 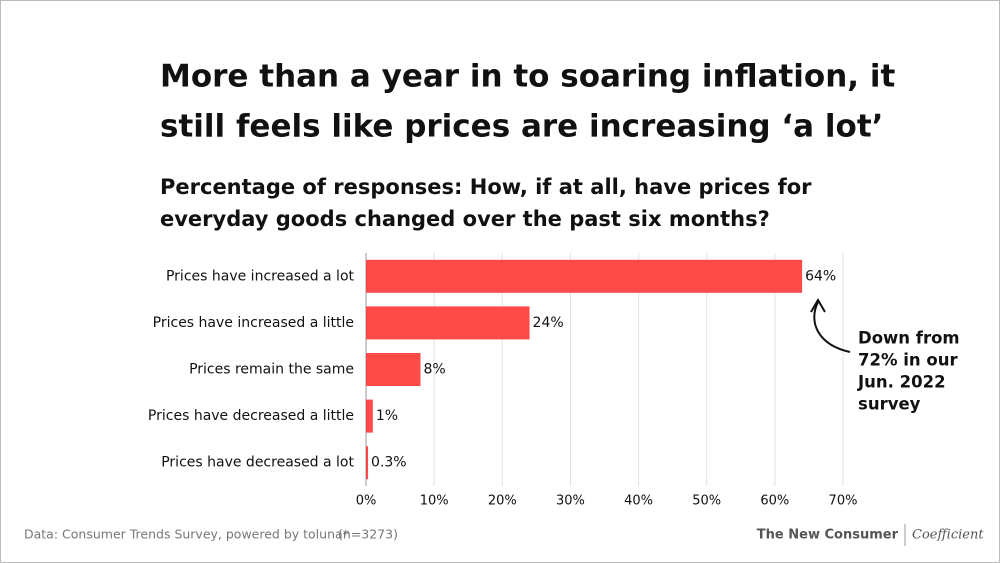 I want to click on x-tick-label: 40%, so click(x=638, y=501).